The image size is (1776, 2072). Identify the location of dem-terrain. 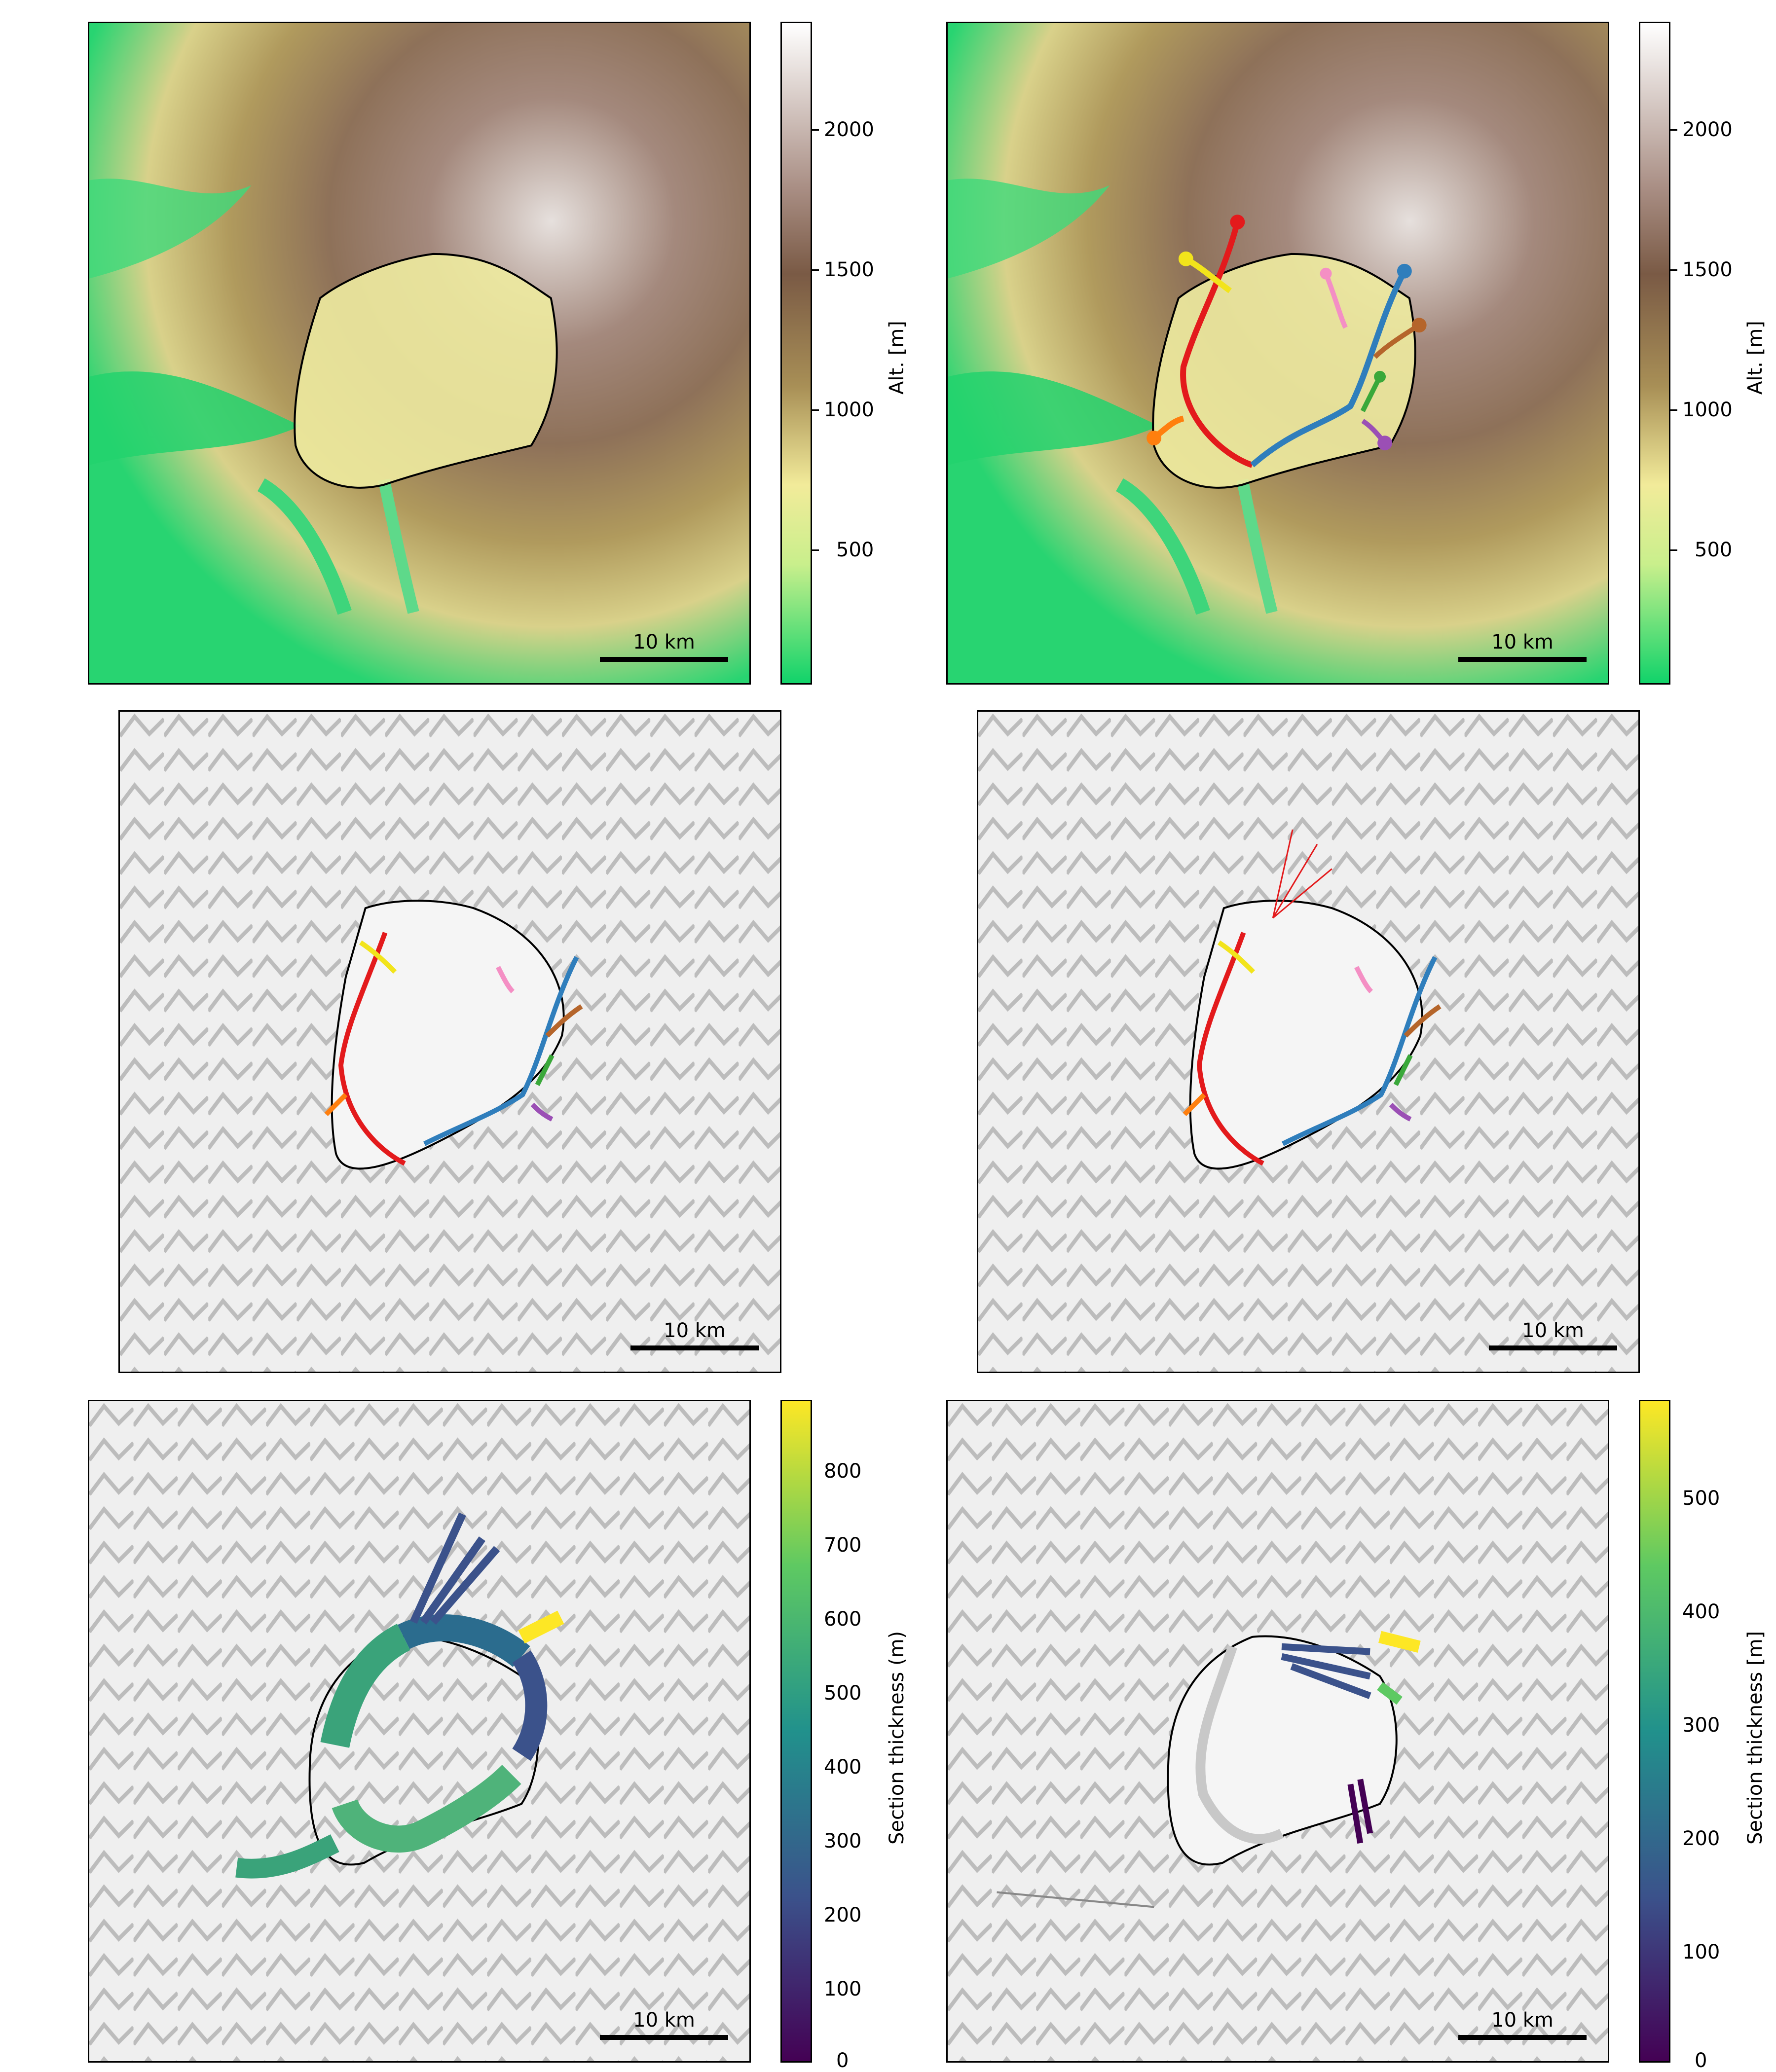
(419, 353).